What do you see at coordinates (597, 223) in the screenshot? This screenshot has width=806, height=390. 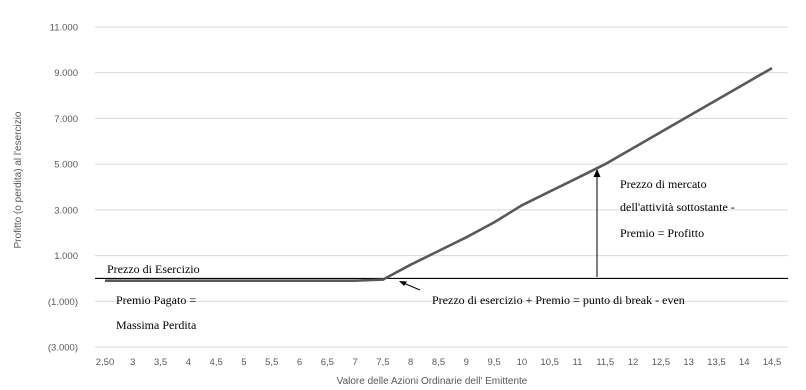 I see `profit-arrow` at bounding box center [597, 223].